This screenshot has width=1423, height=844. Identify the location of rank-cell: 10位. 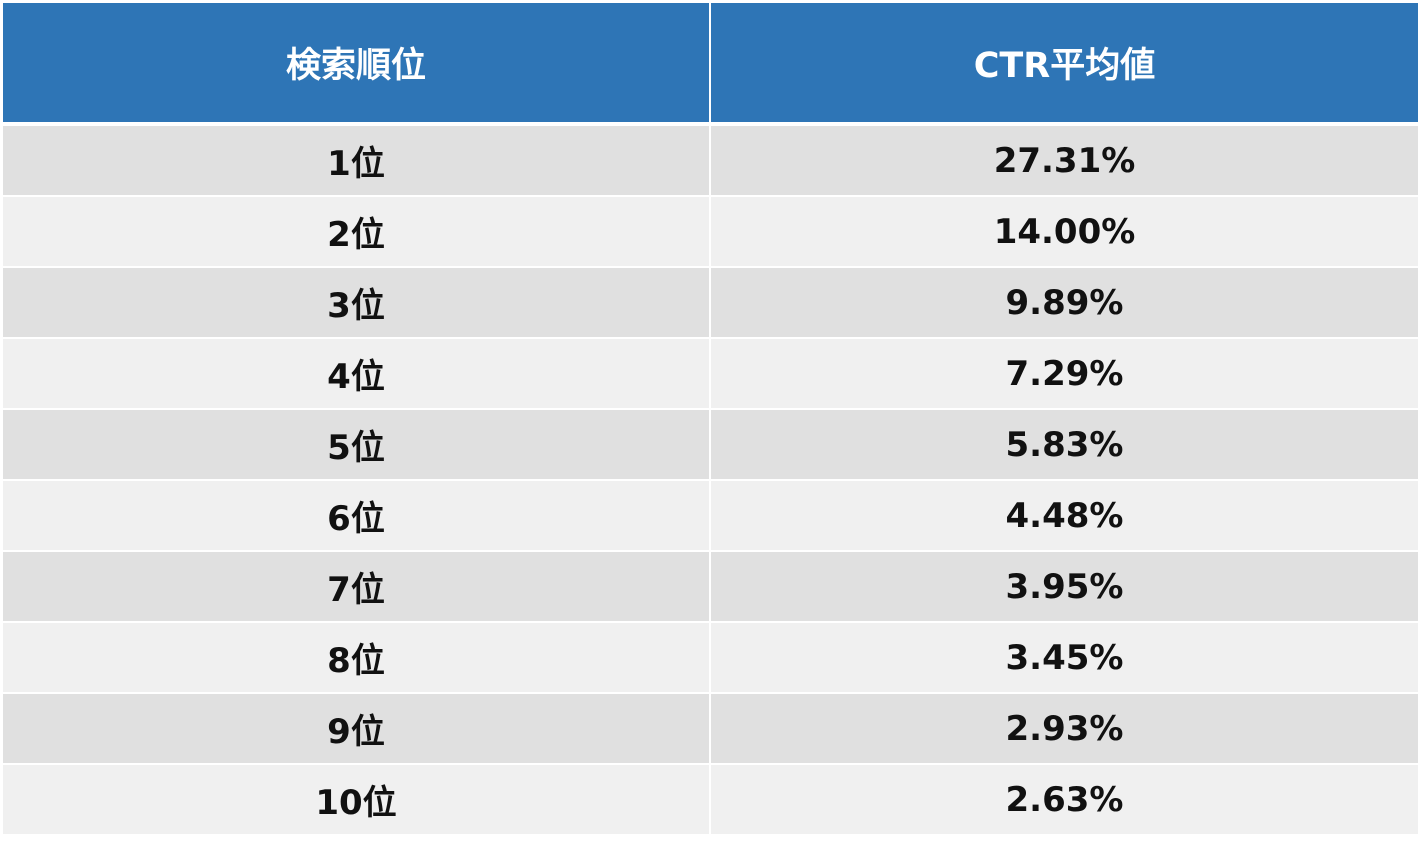
(357, 800).